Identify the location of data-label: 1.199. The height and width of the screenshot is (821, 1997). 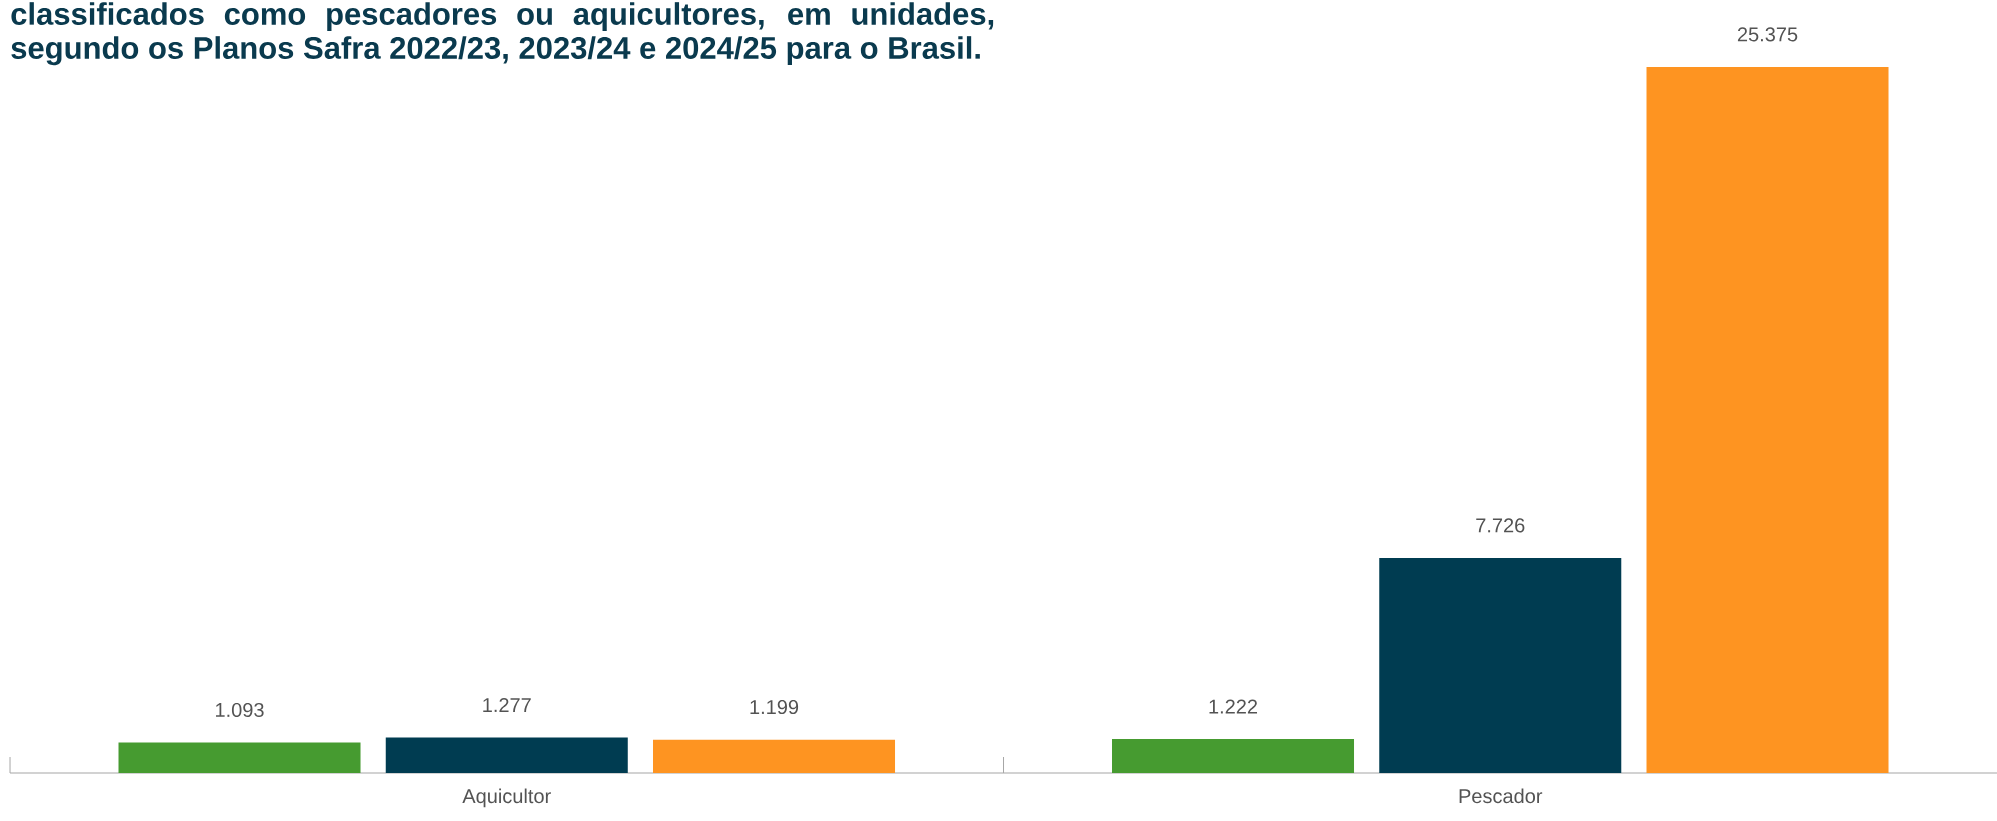
(774, 707).